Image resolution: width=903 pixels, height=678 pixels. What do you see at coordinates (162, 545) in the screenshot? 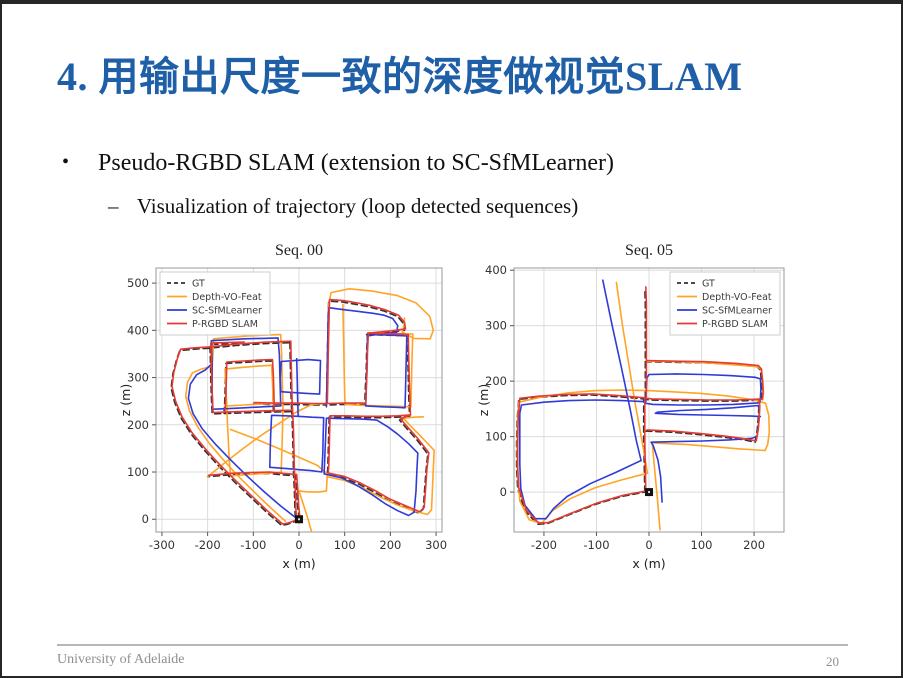
I see `x-tick-label: -300` at bounding box center [162, 545].